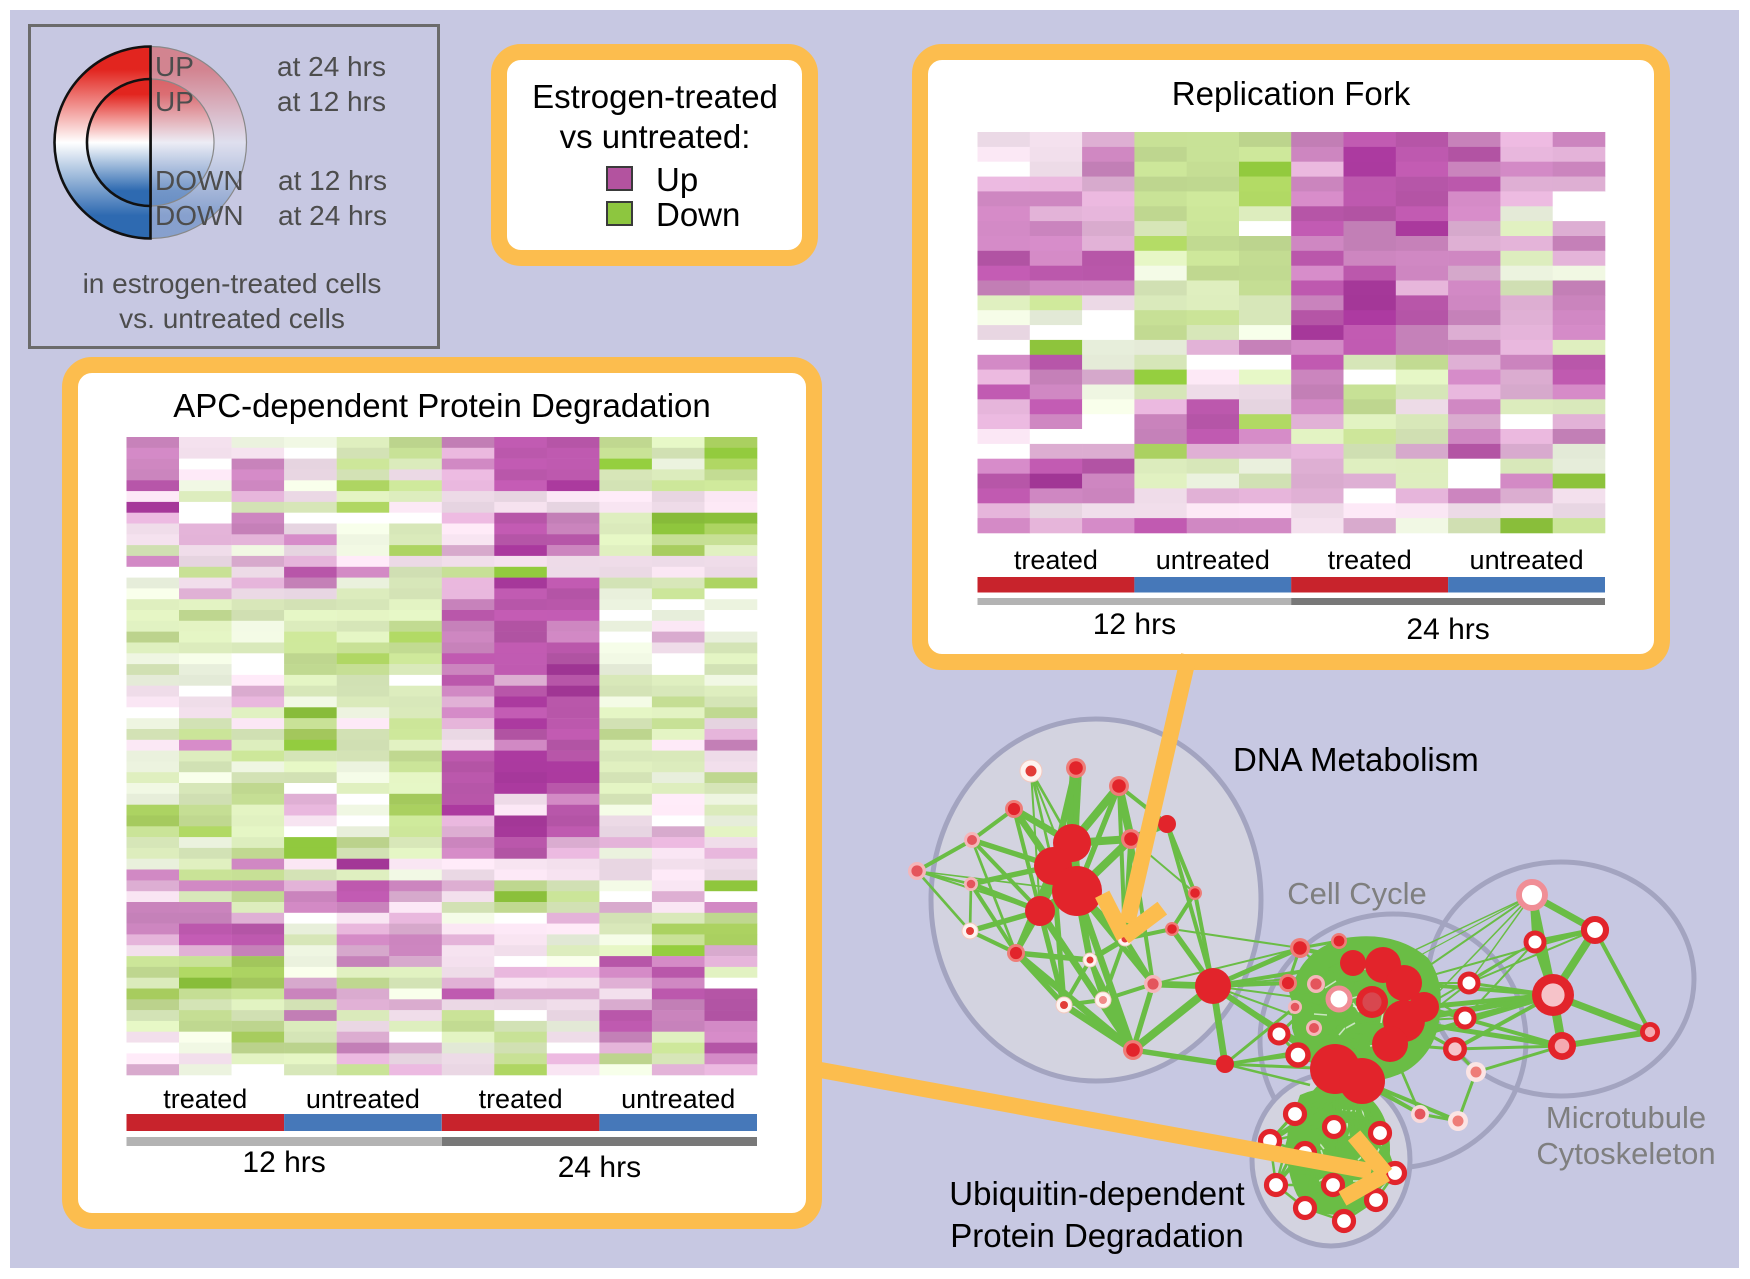 The width and height of the screenshot is (1750, 1279). What do you see at coordinates (1625, 1153) in the screenshot?
I see `svg-text: Cytoskeleton` at bounding box center [1625, 1153].